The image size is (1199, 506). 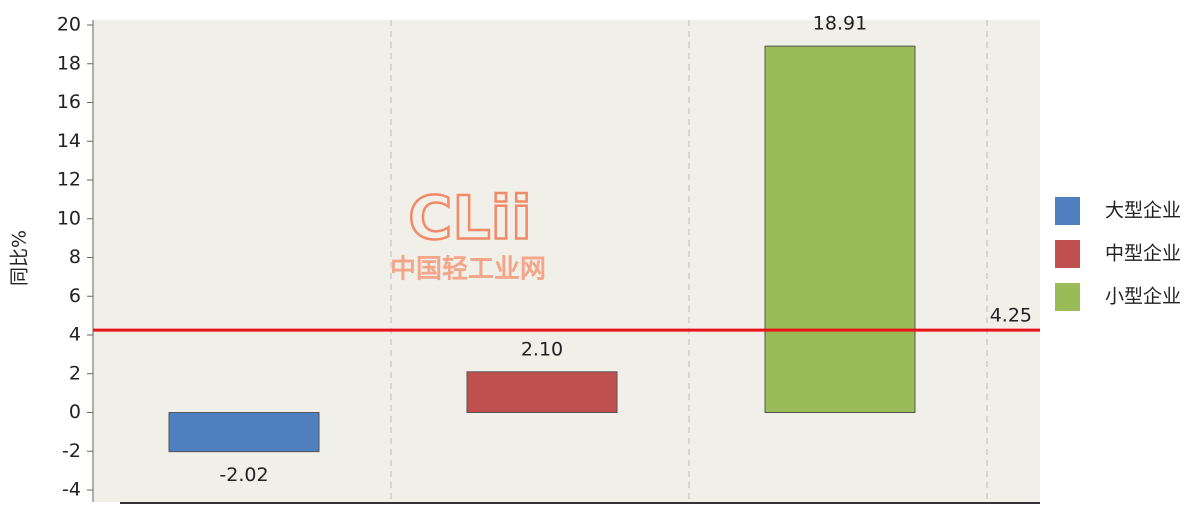 What do you see at coordinates (69, 102) in the screenshot?
I see `y-tick-label: 16` at bounding box center [69, 102].